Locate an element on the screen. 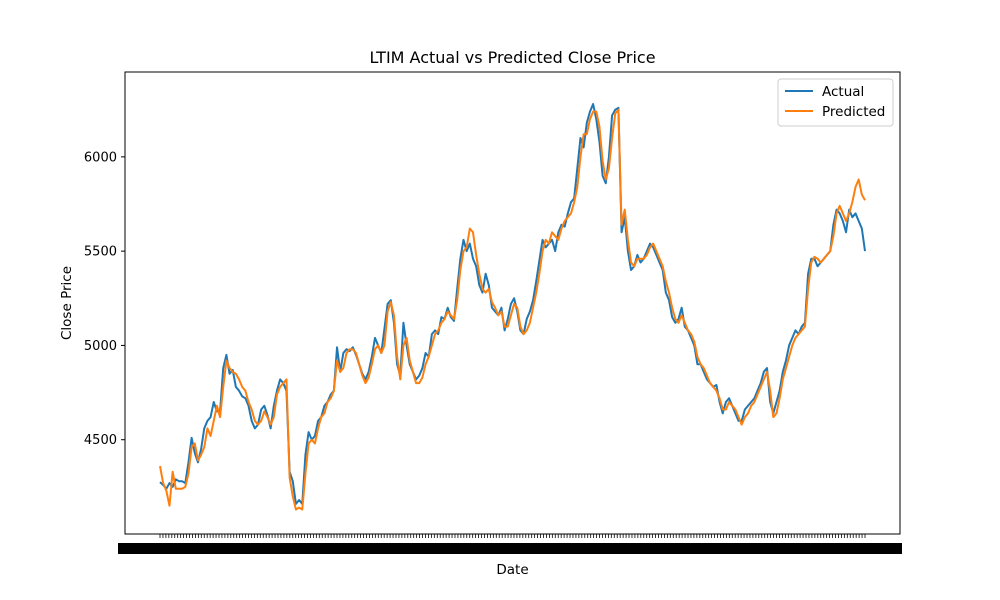 The width and height of the screenshot is (1000, 600). y-tick-label: 4500 is located at coordinates (100, 440).